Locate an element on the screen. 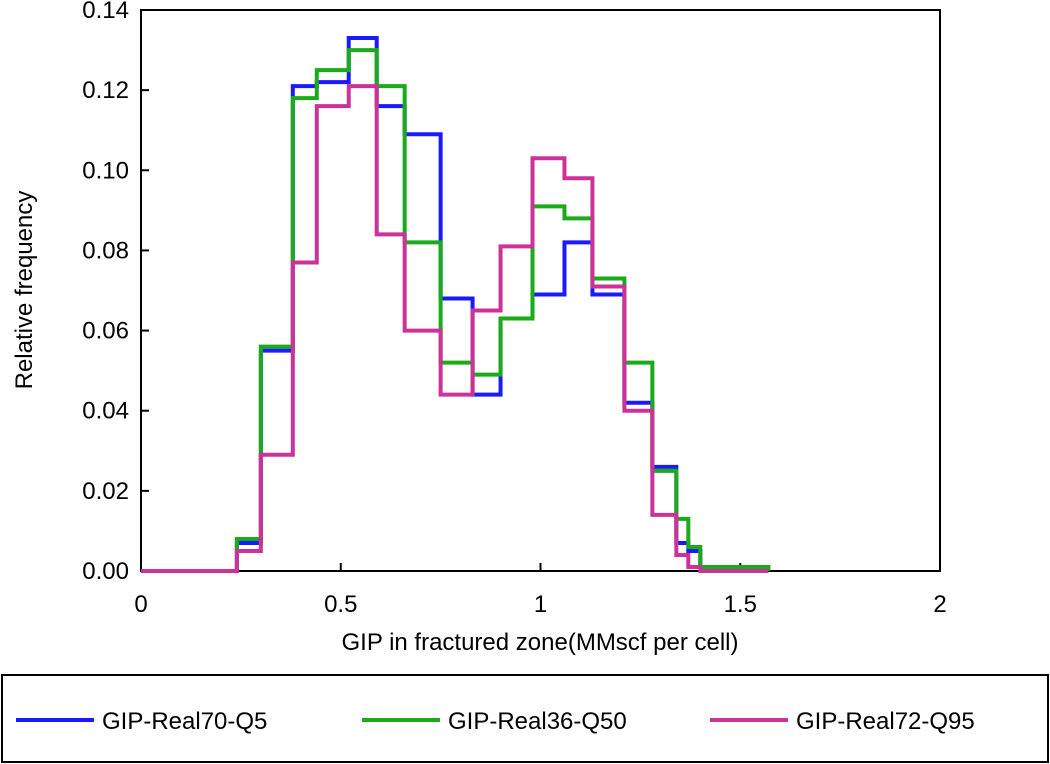  legend-label-3: GIP-Real72-Q95 is located at coordinates (885, 721).